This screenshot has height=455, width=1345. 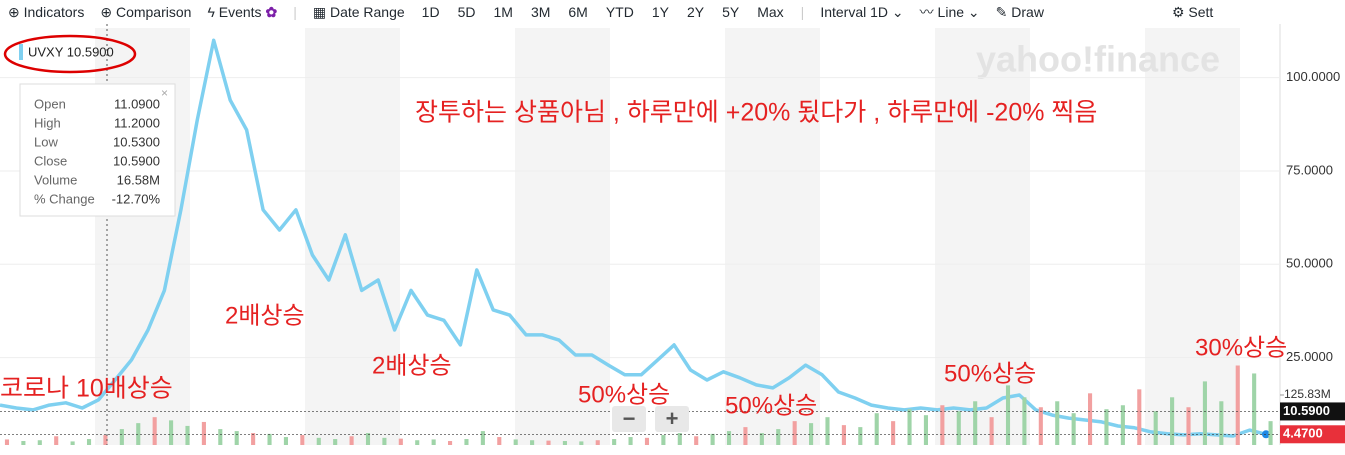 I want to click on zoom-out: −, so click(x=629, y=419).